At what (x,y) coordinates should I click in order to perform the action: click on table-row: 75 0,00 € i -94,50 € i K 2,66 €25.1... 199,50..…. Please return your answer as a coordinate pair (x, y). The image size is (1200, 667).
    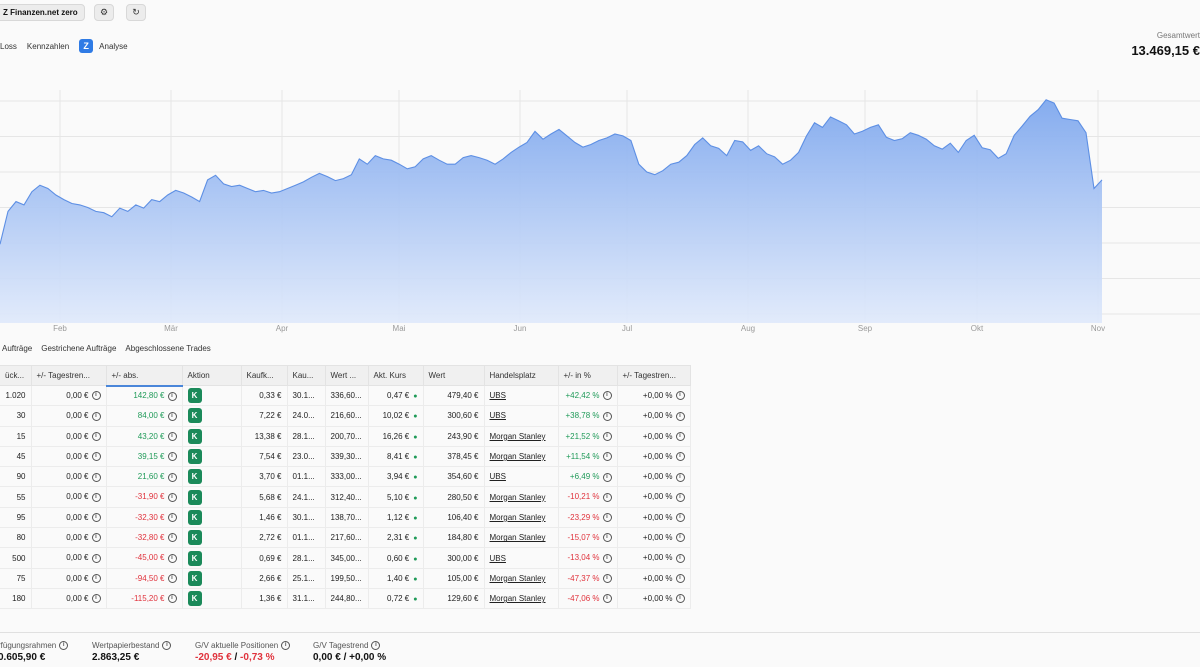
    Looking at the image, I should click on (345, 578).